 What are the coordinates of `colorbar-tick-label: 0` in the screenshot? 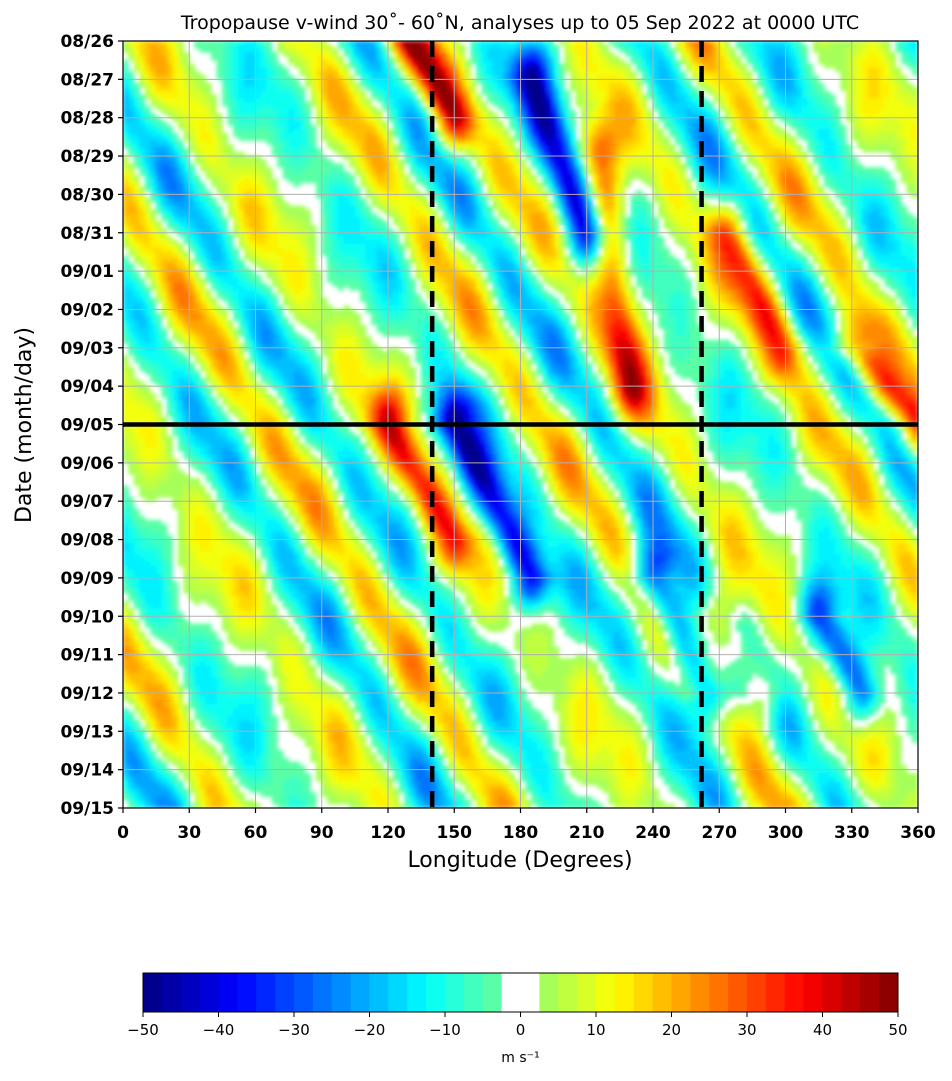 It's located at (521, 1030).